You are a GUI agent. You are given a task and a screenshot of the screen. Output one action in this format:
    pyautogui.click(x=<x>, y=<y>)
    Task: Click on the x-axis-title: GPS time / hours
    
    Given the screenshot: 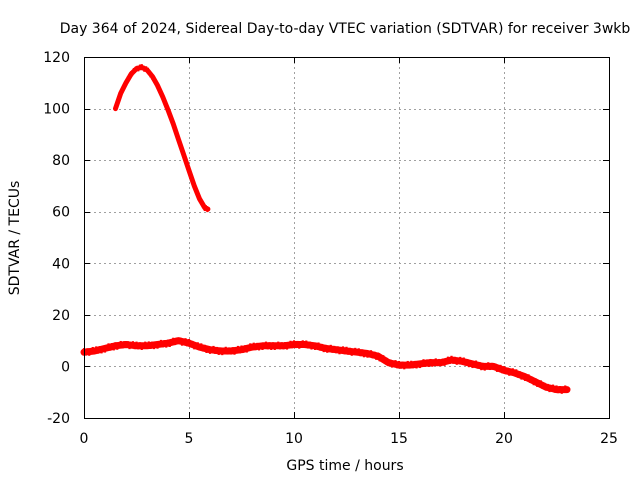 What is the action you would take?
    pyautogui.click(x=344, y=466)
    